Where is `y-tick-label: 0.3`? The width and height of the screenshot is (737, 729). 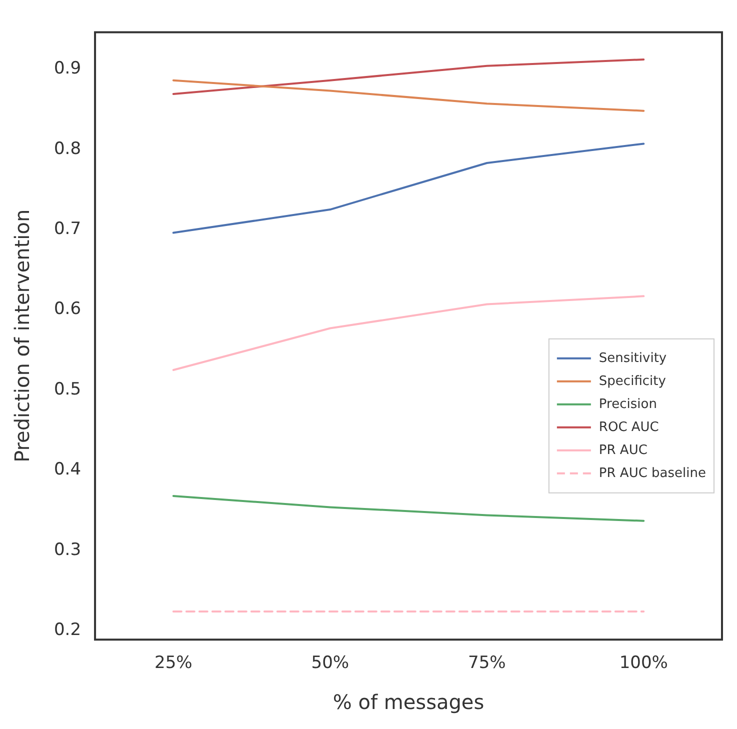 y-tick-label: 0.3 is located at coordinates (68, 550).